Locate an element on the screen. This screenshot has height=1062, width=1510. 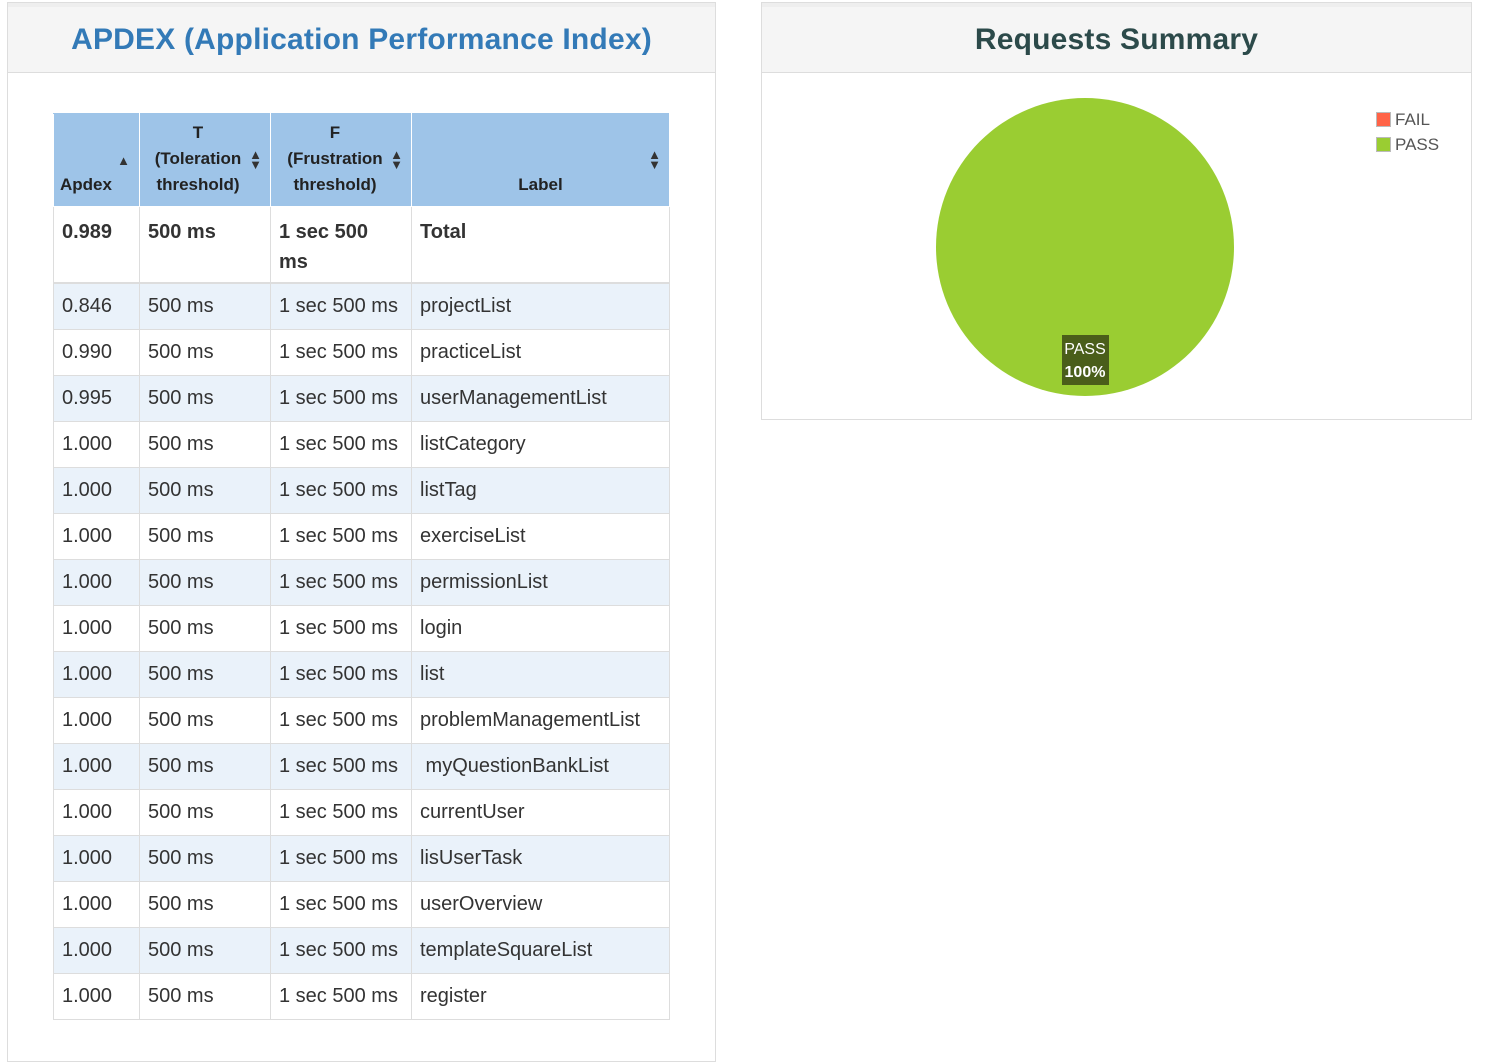
column-header-toleration-text: T (Toleration threshold) is located at coordinates (205, 159).